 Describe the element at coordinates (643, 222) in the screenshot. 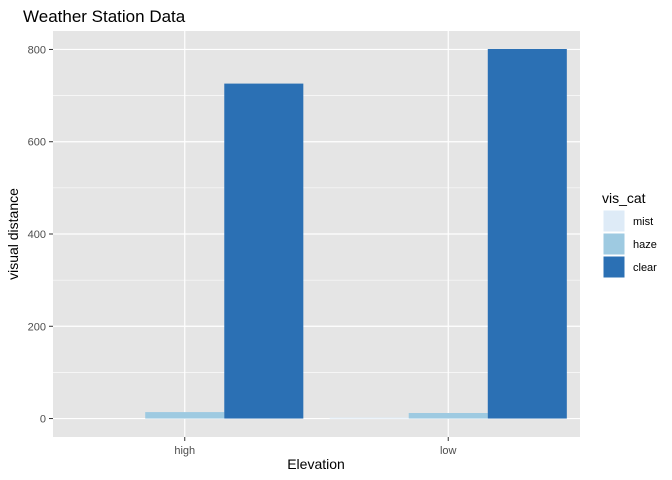

I see `legend-label-mist: mist` at that location.